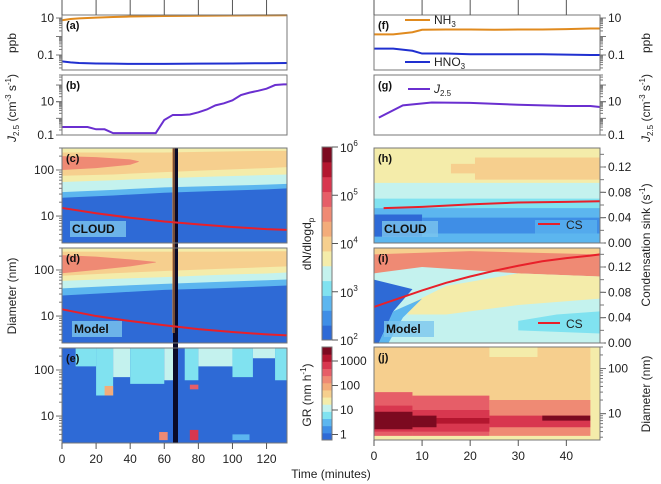 Image resolution: width=661 pixels, height=484 pixels. I want to click on panel-frame-a, so click(174, 42).